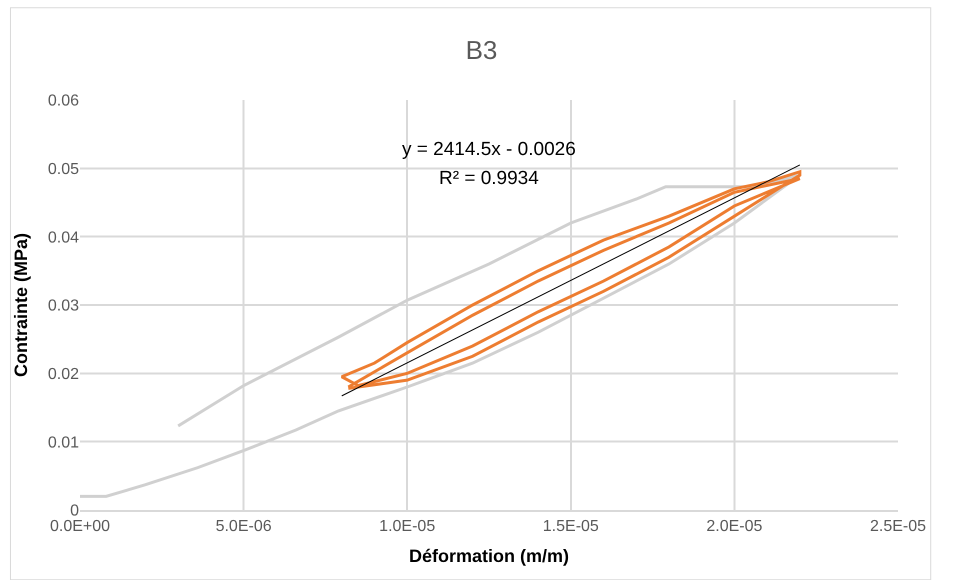  Describe the element at coordinates (80, 527) in the screenshot. I see `x-tick-label: 0.0E+00` at that location.